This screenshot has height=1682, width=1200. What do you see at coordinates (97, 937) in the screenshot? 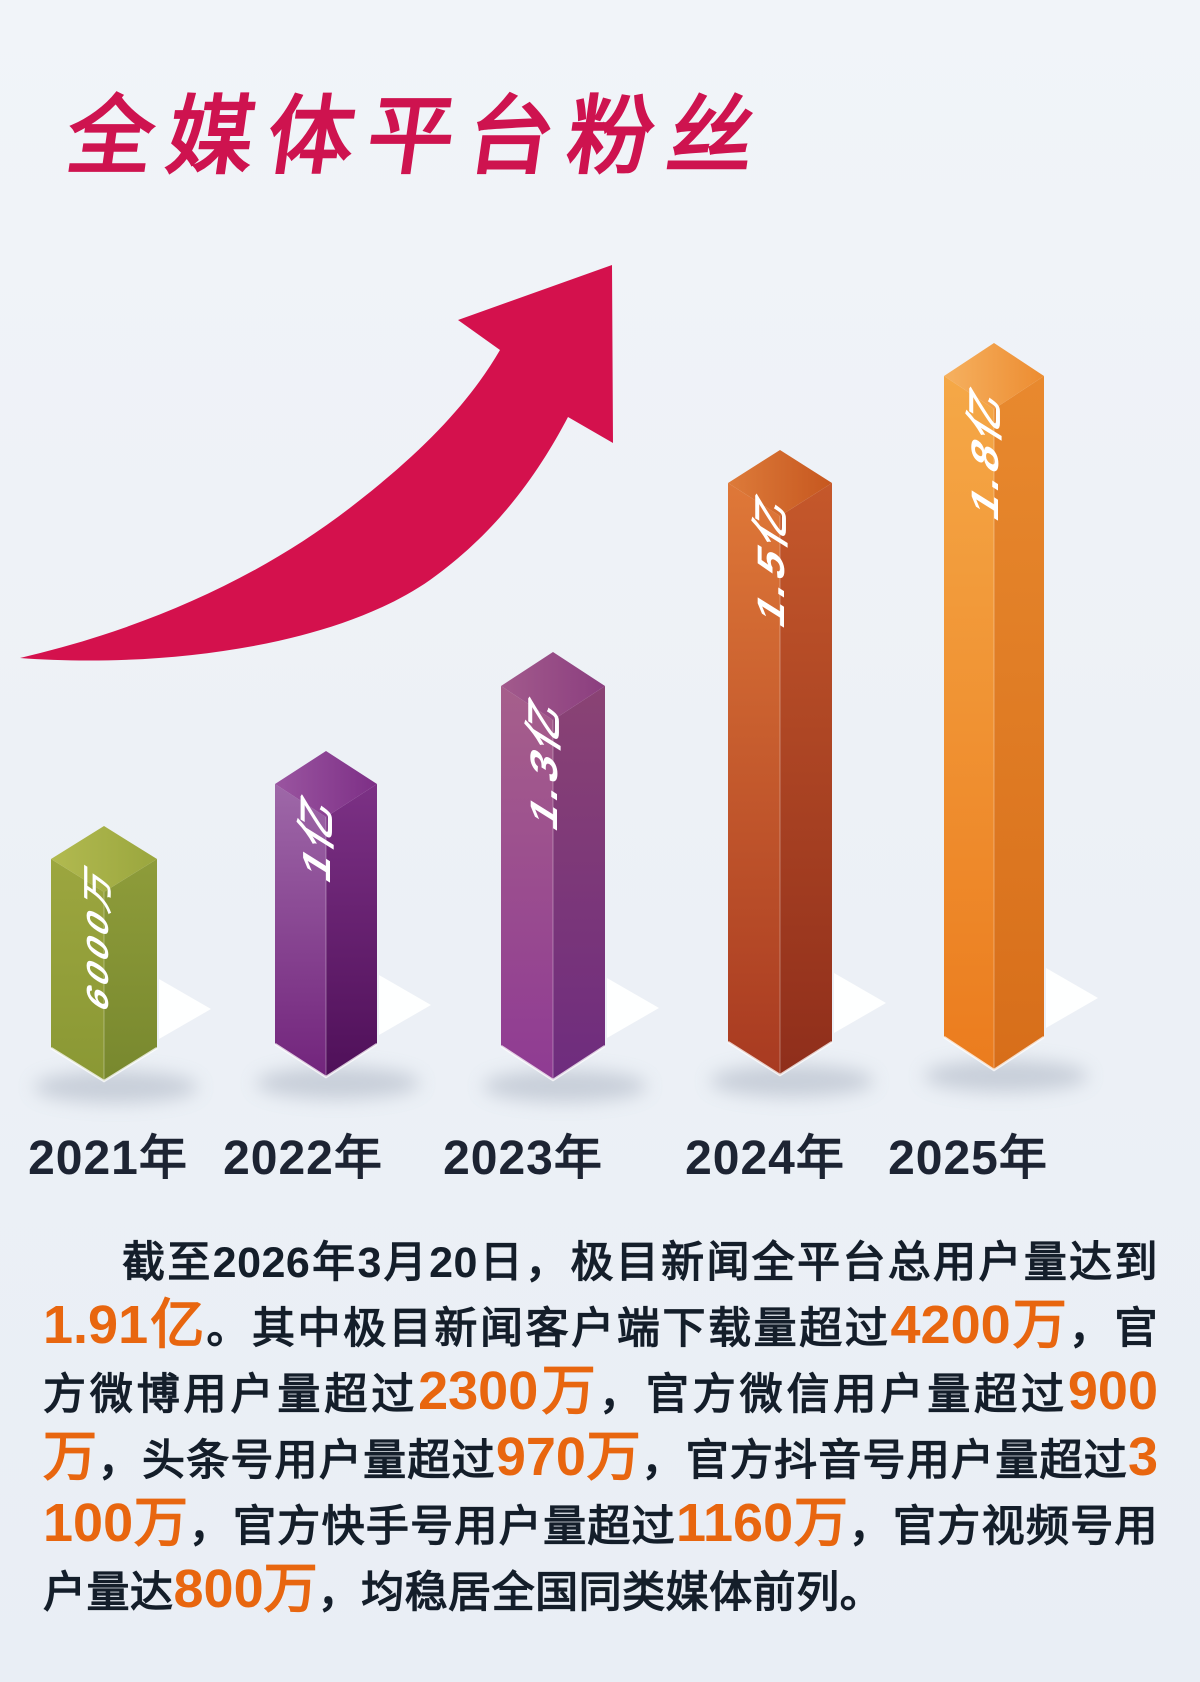
I see `bar-value-label: 6000万` at bounding box center [97, 937].